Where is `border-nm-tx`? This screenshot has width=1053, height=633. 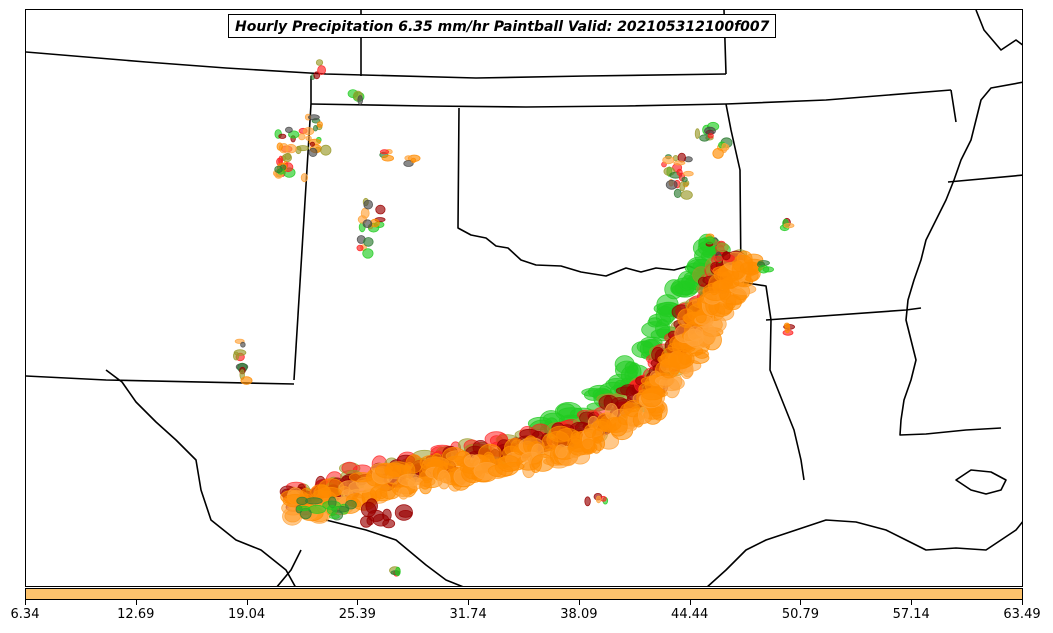
border-nm-tx is located at coordinates (302, 242).